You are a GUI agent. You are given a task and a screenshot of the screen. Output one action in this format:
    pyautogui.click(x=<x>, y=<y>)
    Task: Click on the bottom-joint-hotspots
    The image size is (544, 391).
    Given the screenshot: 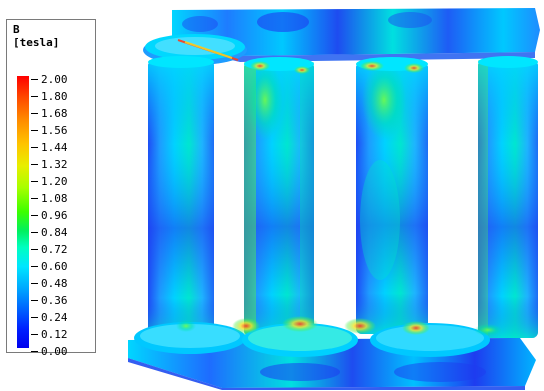 What is the action you would take?
    pyautogui.click(x=339, y=326)
    